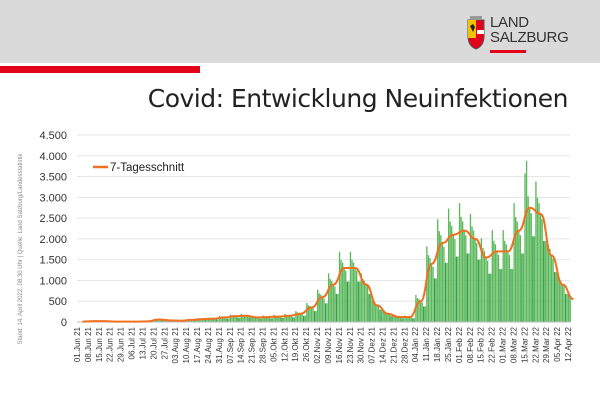  Describe the element at coordinates (53, 281) in the screenshot. I see `y-tick-label: 1.000` at that location.